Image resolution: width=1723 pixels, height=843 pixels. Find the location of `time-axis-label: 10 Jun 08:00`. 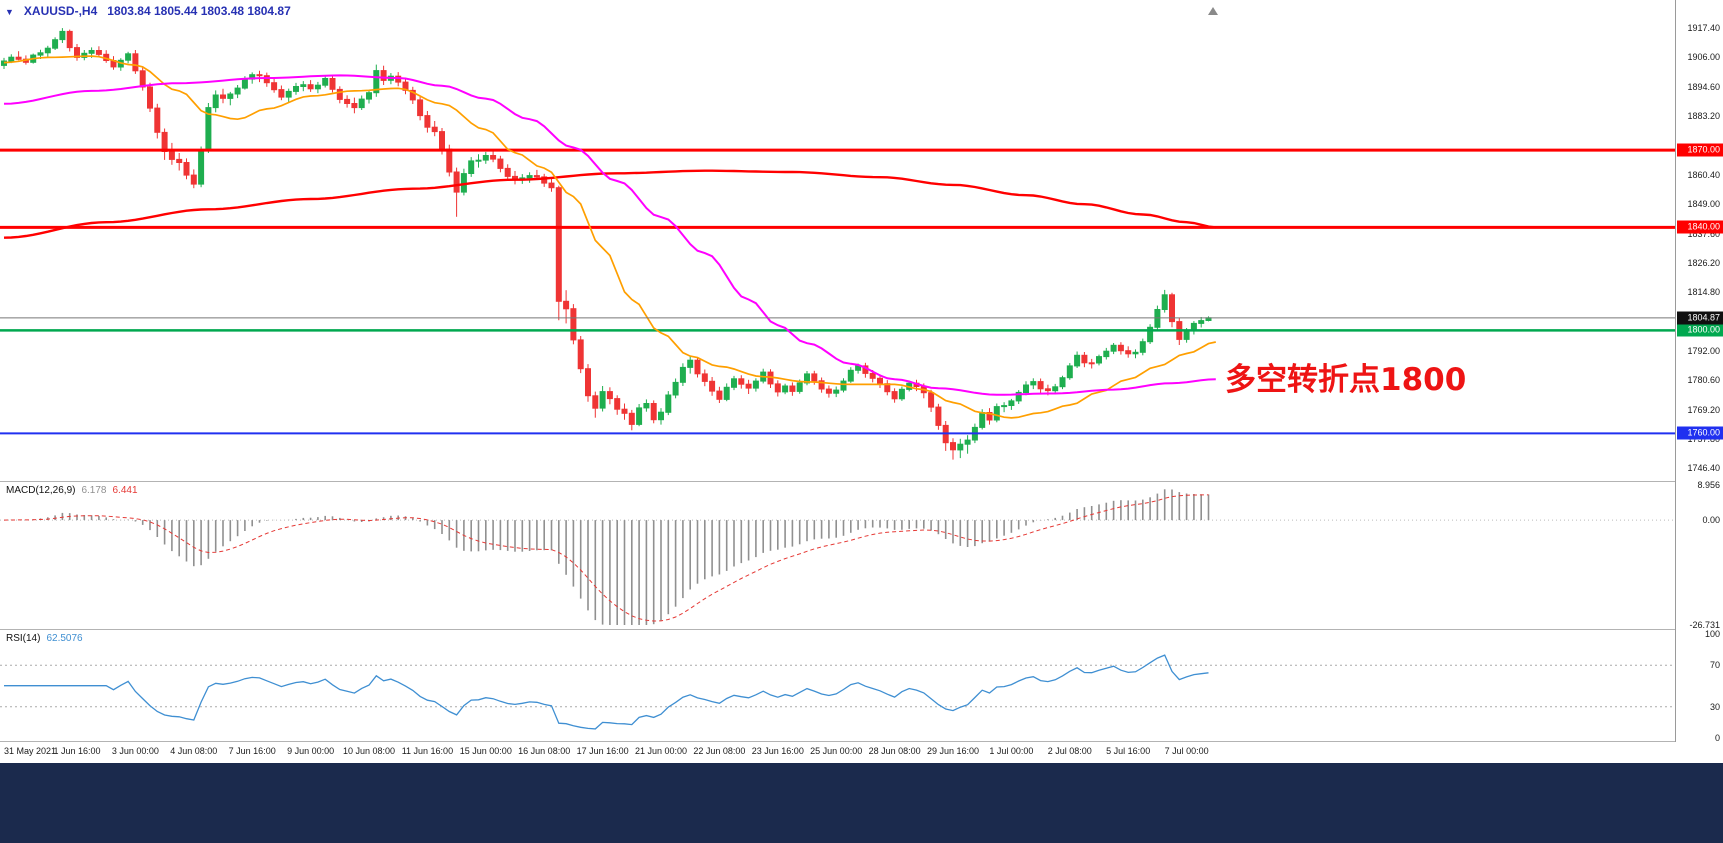

time-axis-label: 10 Jun 08:00 is located at coordinates (369, 751).